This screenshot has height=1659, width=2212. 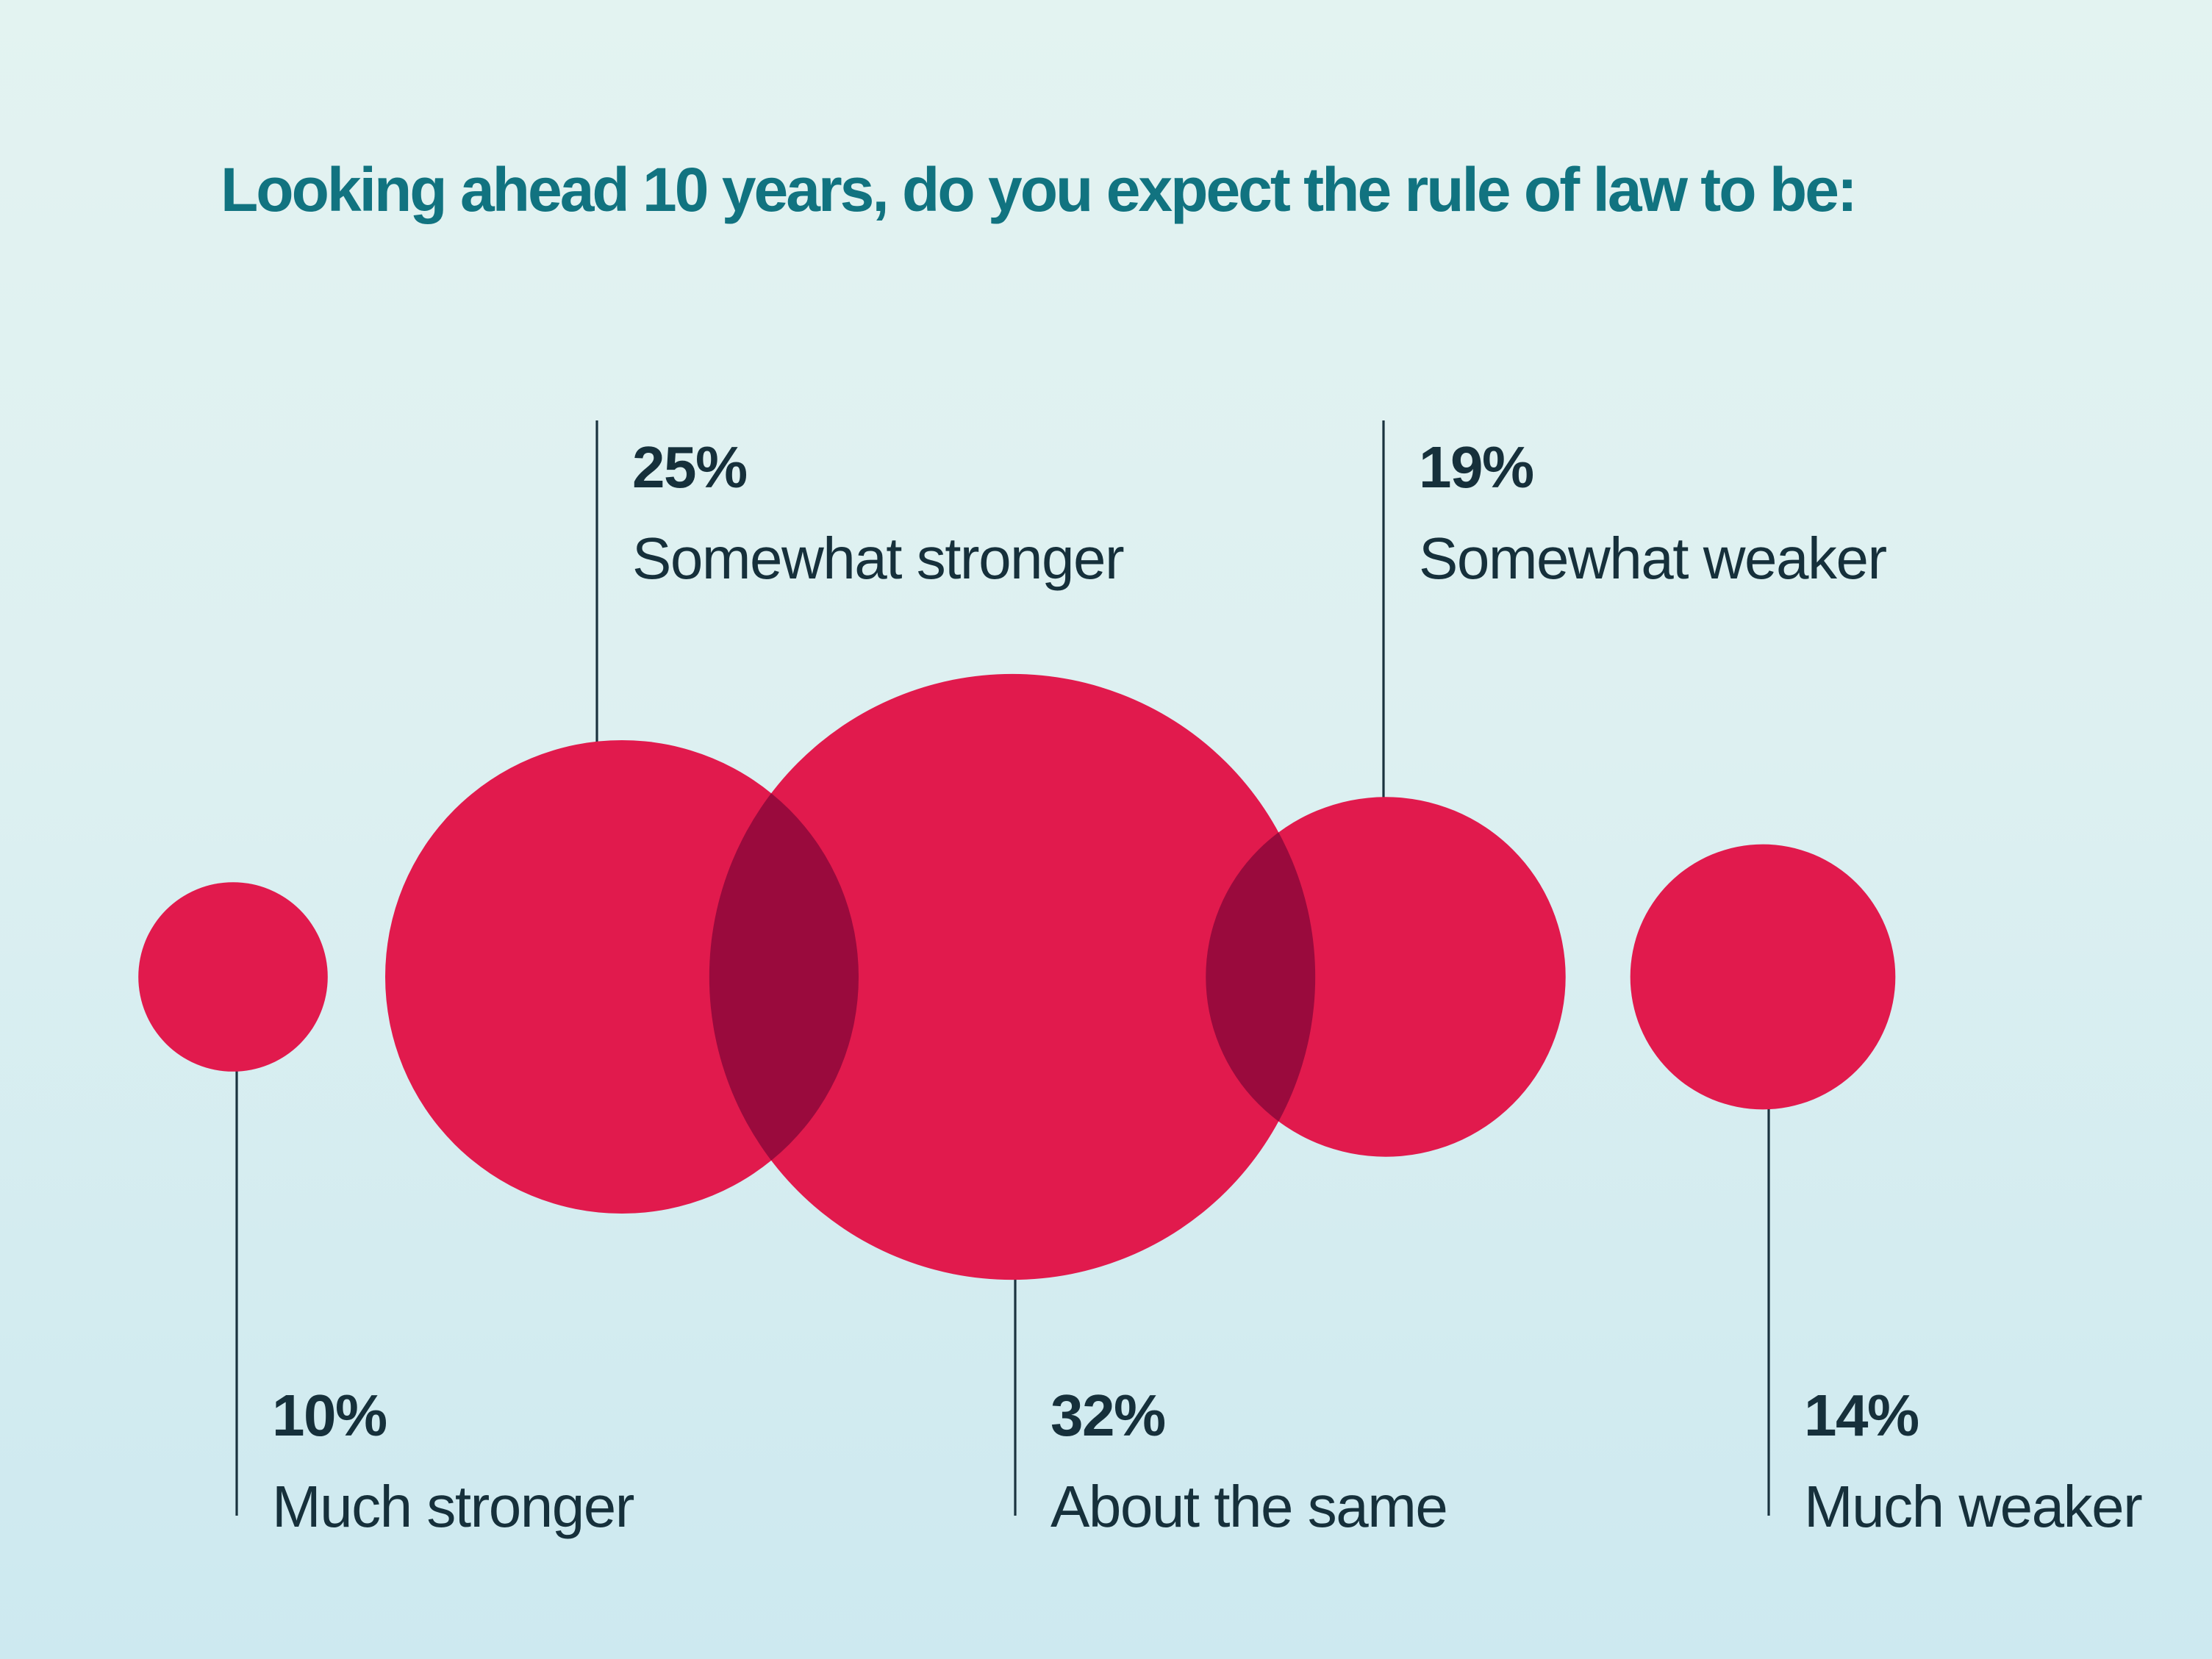 I want to click on bubble-much-stronger, so click(x=233, y=977).